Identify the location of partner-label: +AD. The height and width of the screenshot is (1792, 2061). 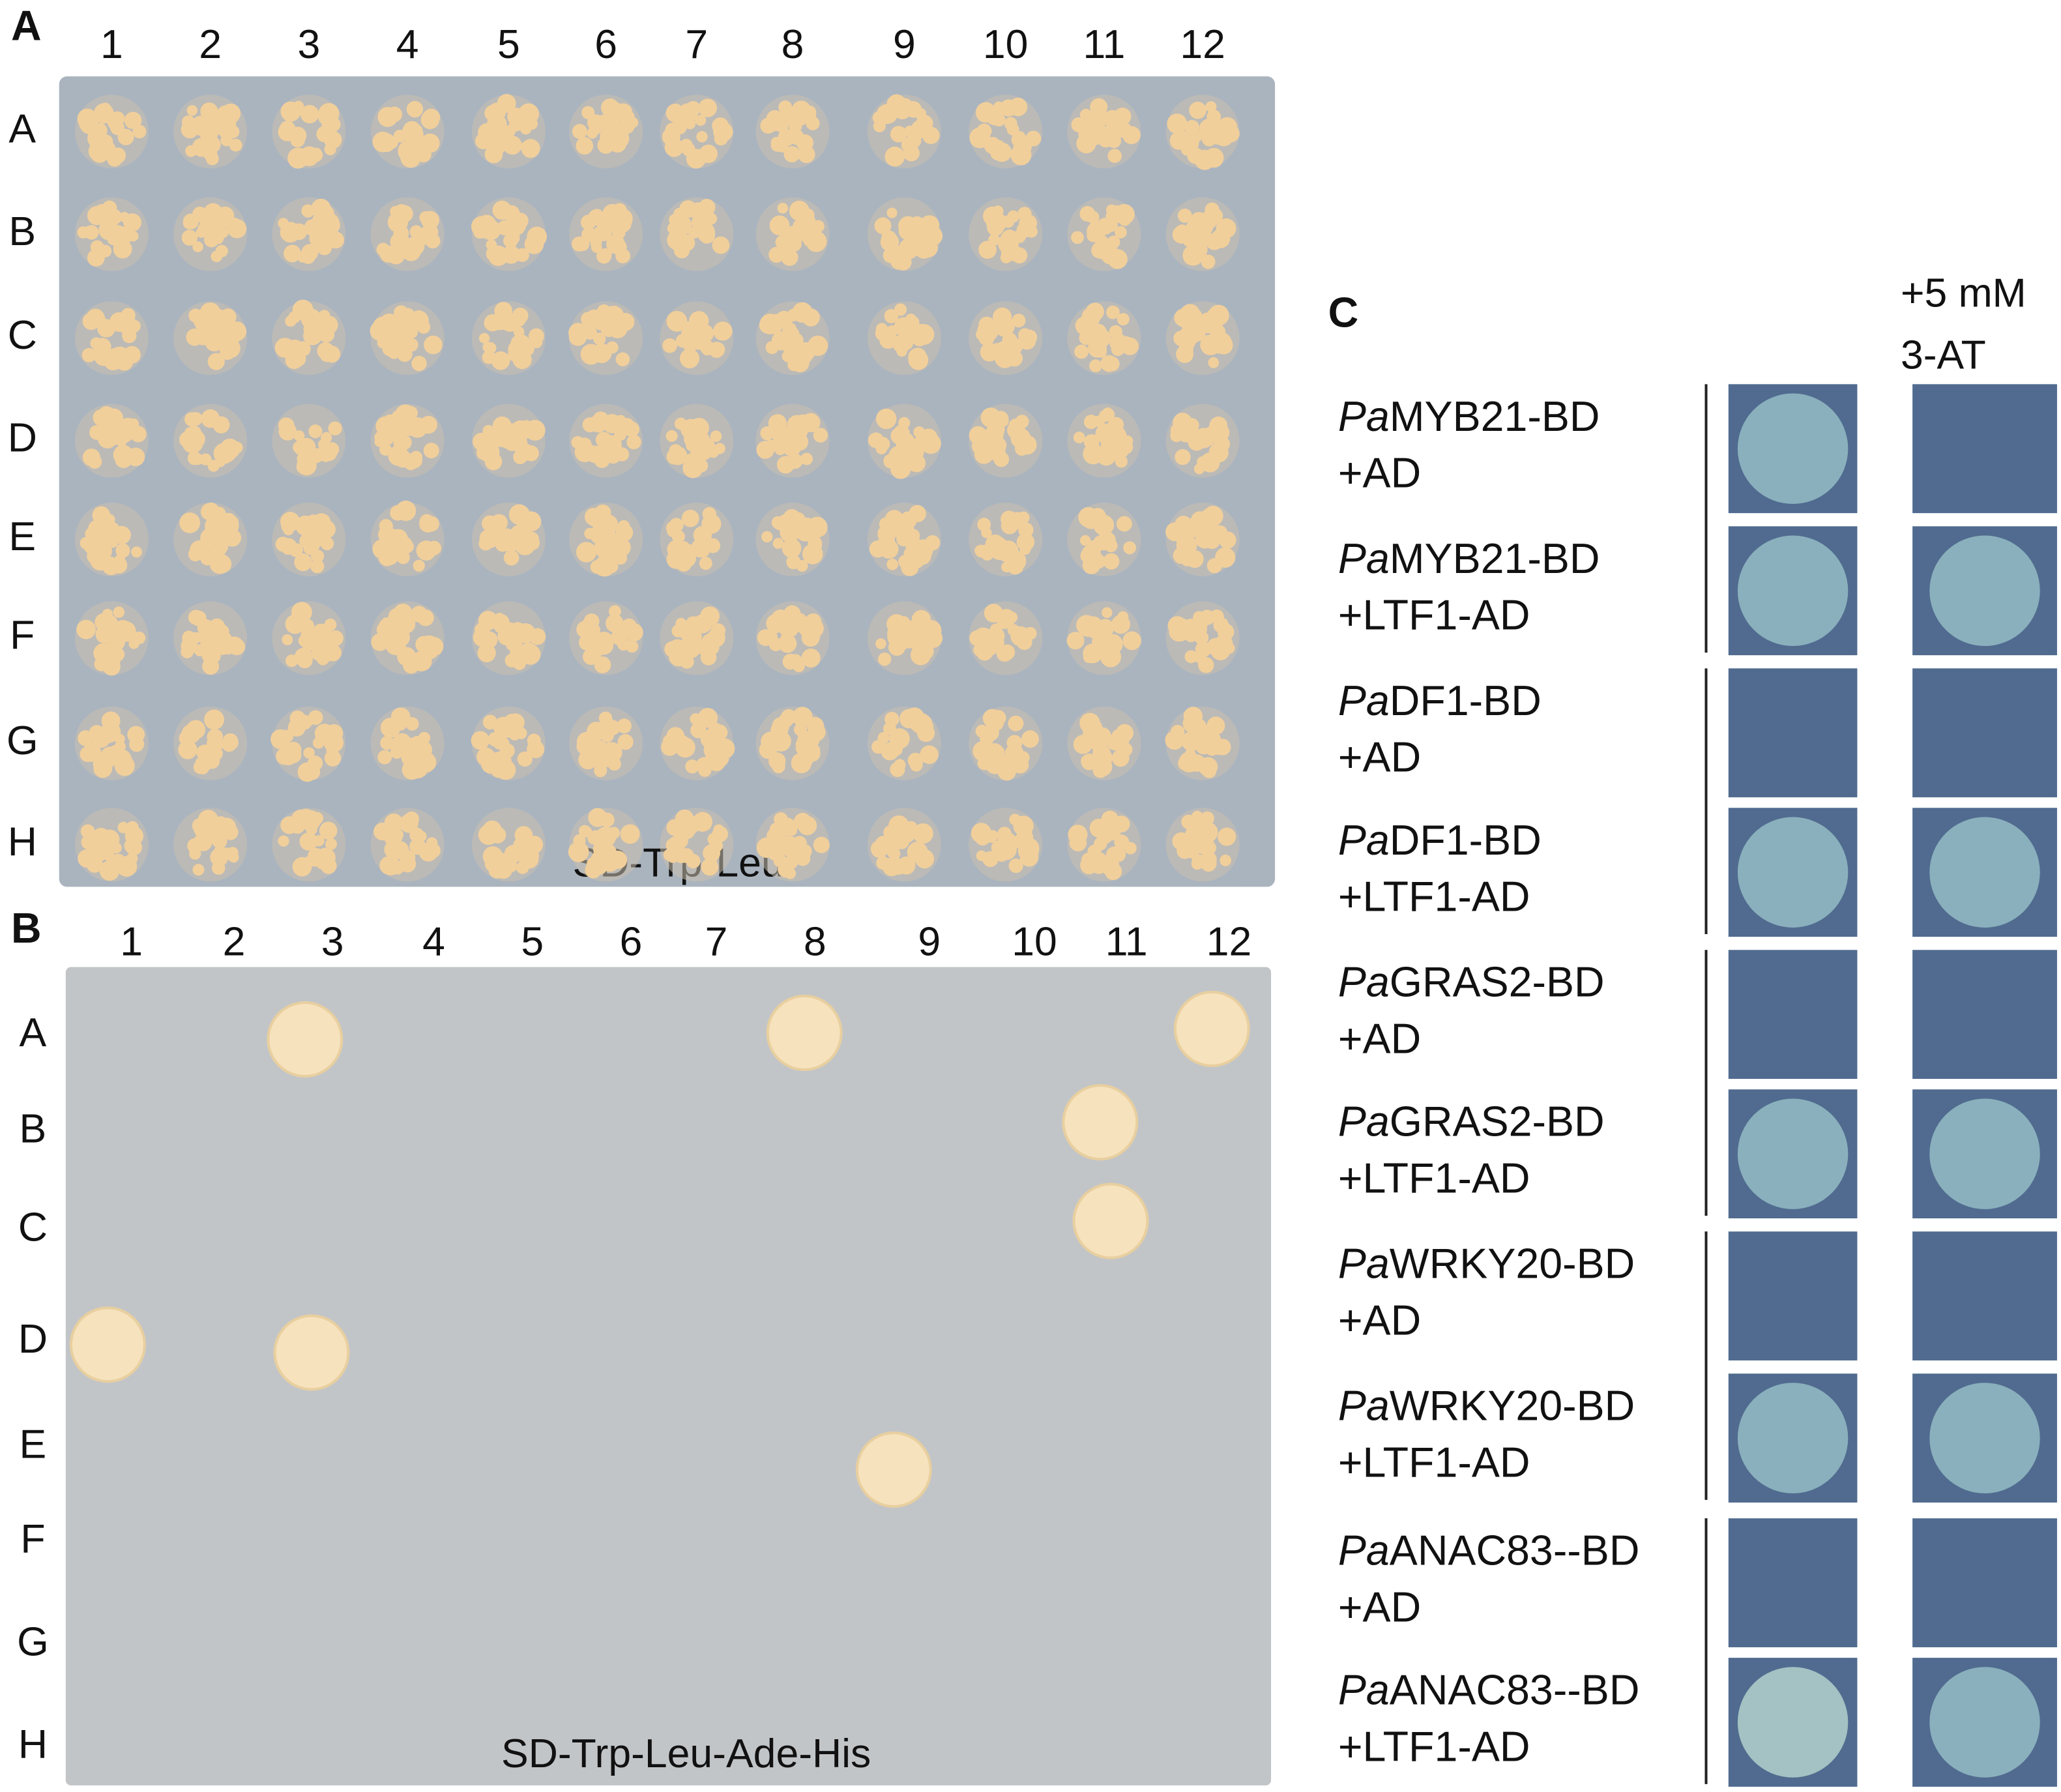
(1380, 1606).